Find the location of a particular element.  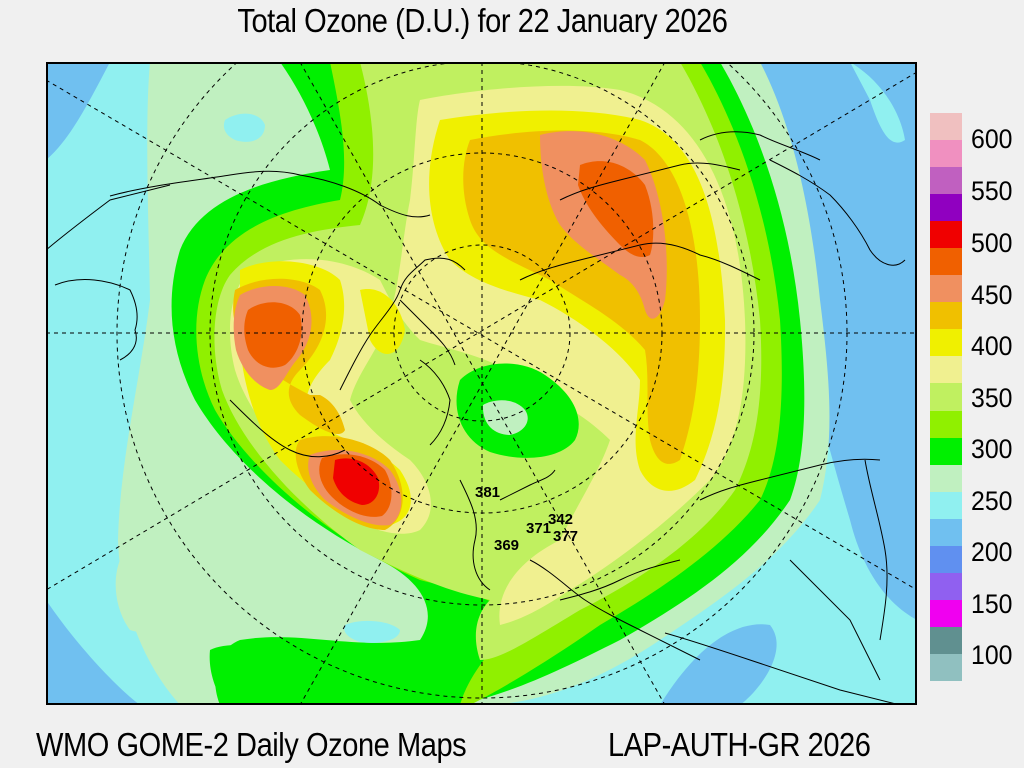

colorbar-label: 250 is located at coordinates (992, 501).